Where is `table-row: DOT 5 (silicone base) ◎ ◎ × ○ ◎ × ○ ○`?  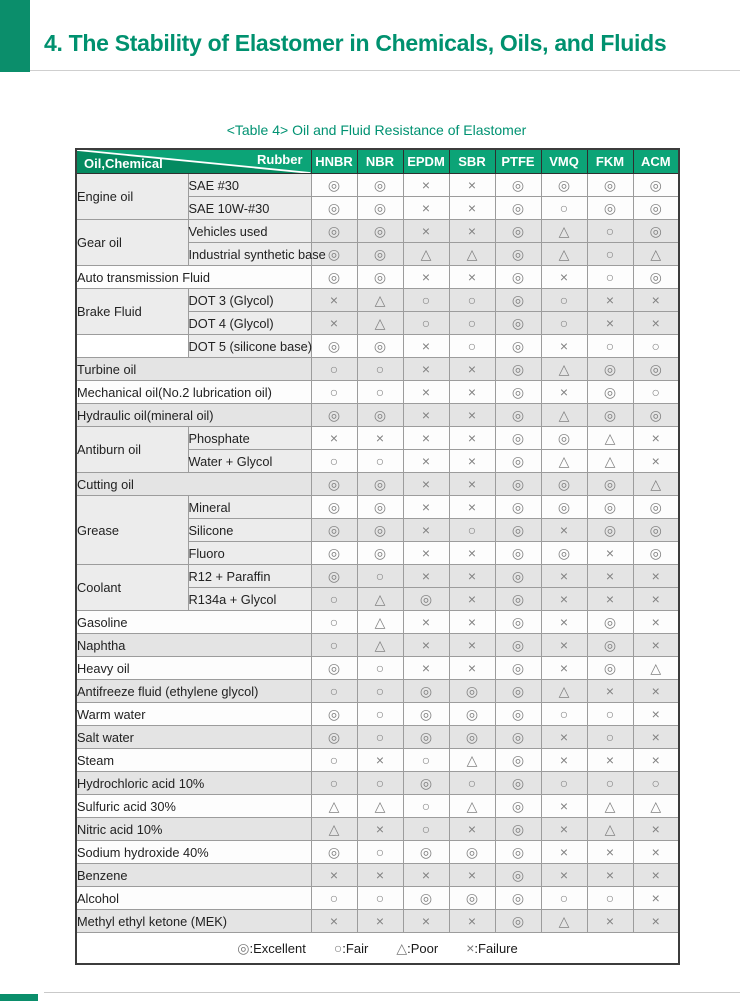
table-row: DOT 5 (silicone base) ◎ ◎ × ○ ◎ × ○ ○ is located at coordinates (377, 346).